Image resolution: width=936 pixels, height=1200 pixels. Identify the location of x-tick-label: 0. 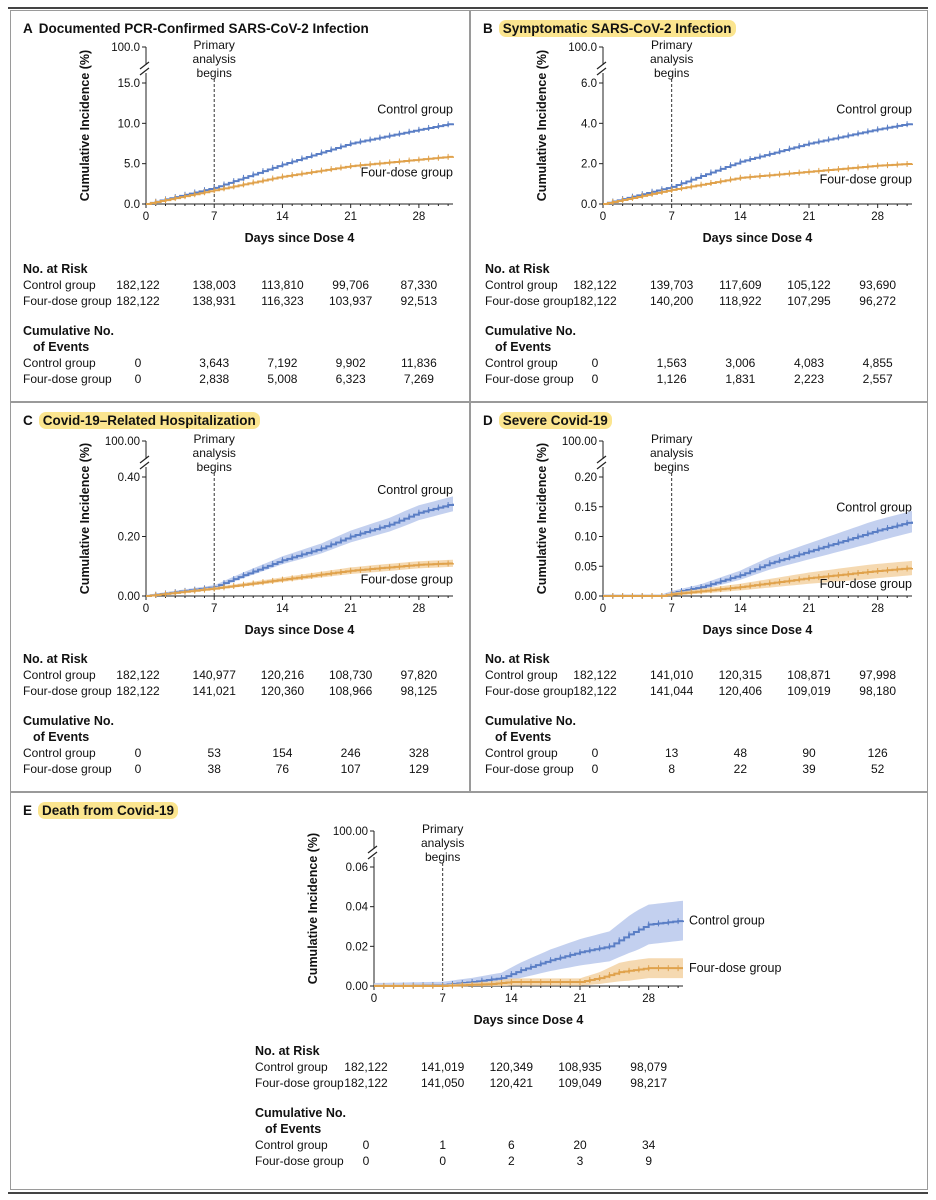
(146, 217).